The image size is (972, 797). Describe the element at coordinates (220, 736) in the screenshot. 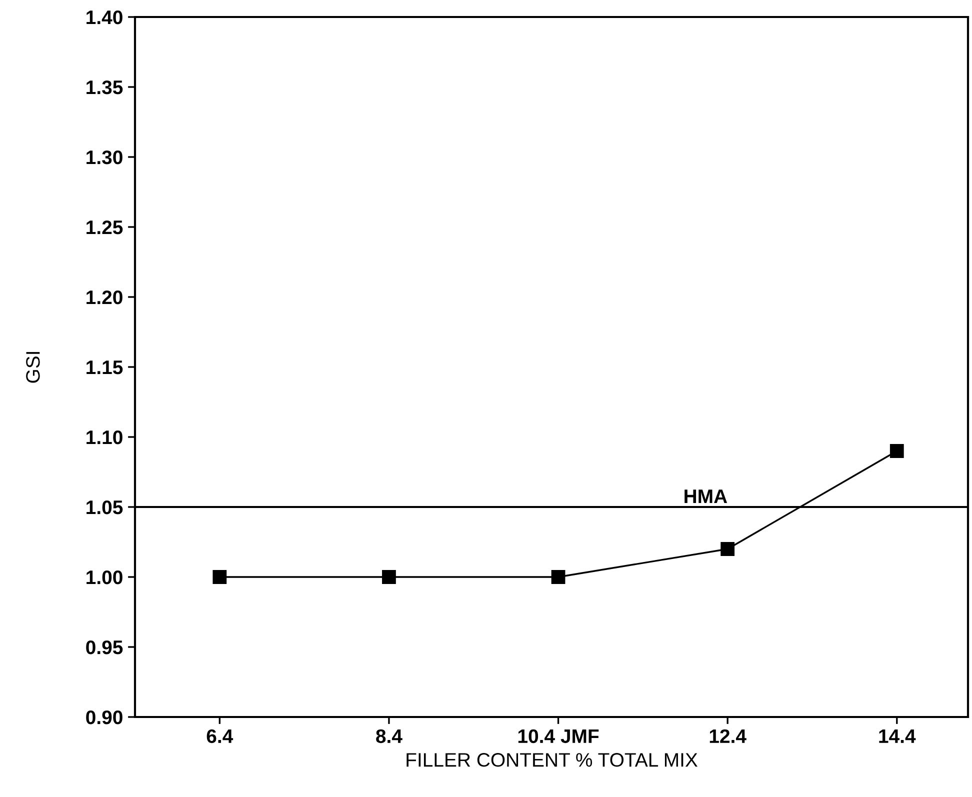

I see `x-tick-label: 6.4` at that location.